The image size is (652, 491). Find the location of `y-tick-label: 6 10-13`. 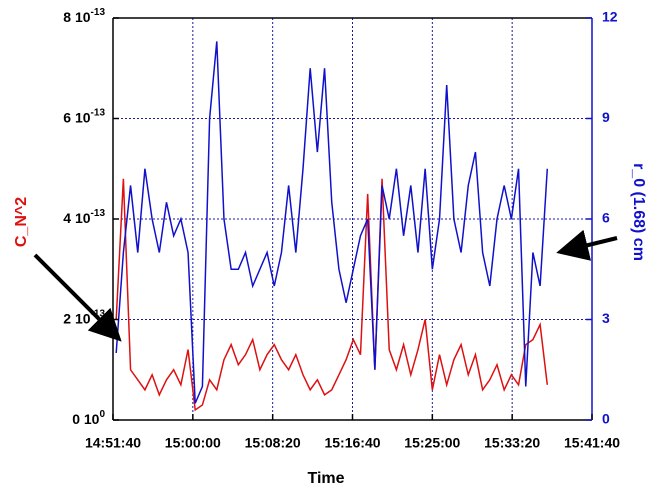

y-tick-label: 6 10-13 is located at coordinates (84, 116).